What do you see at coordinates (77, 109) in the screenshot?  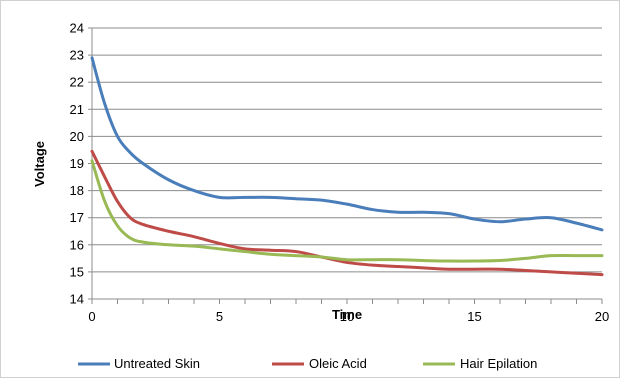 I see `y-tick-label: 21` at bounding box center [77, 109].